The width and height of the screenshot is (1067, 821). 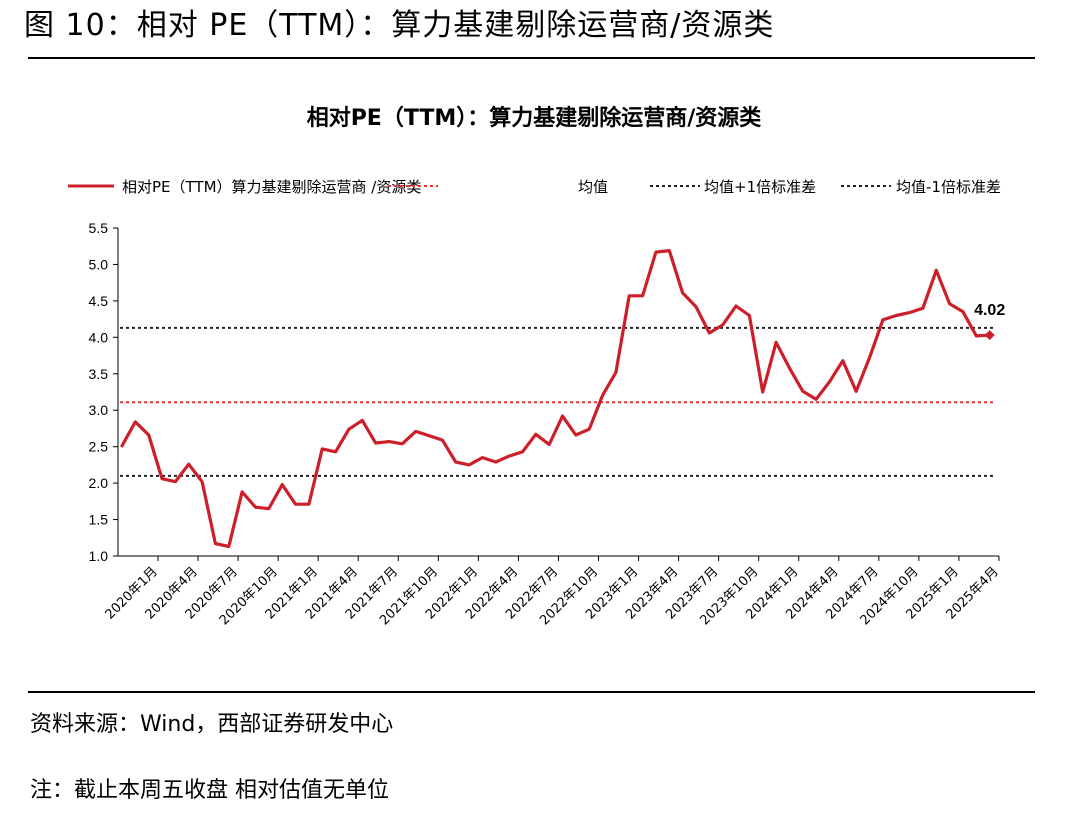 I want to click on y-tick-label: 3.0, so click(x=99, y=410).